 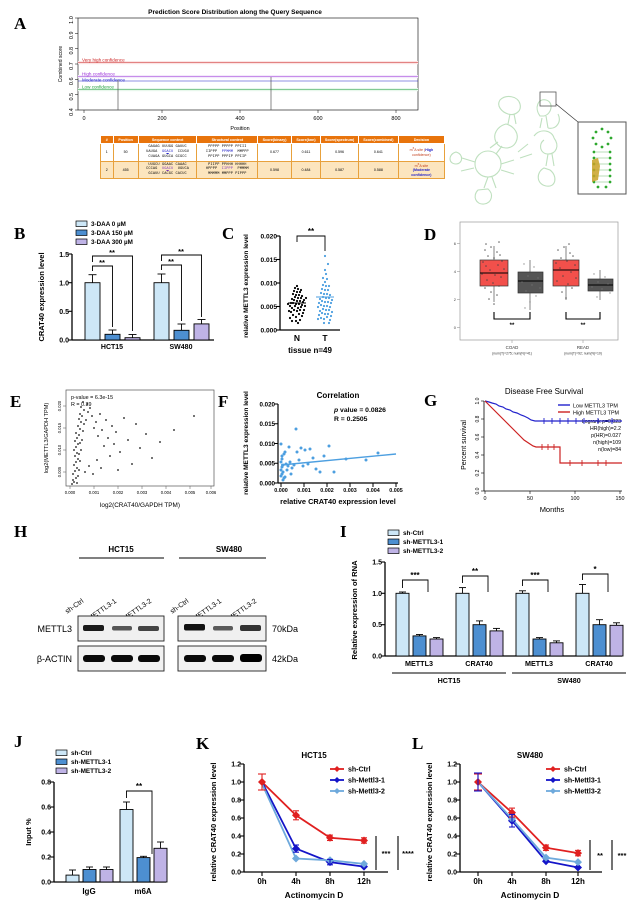 What do you see at coordinates (61, 64) in the screenshot?
I see `panel-a-ylabel: Combined score` at bounding box center [61, 64].